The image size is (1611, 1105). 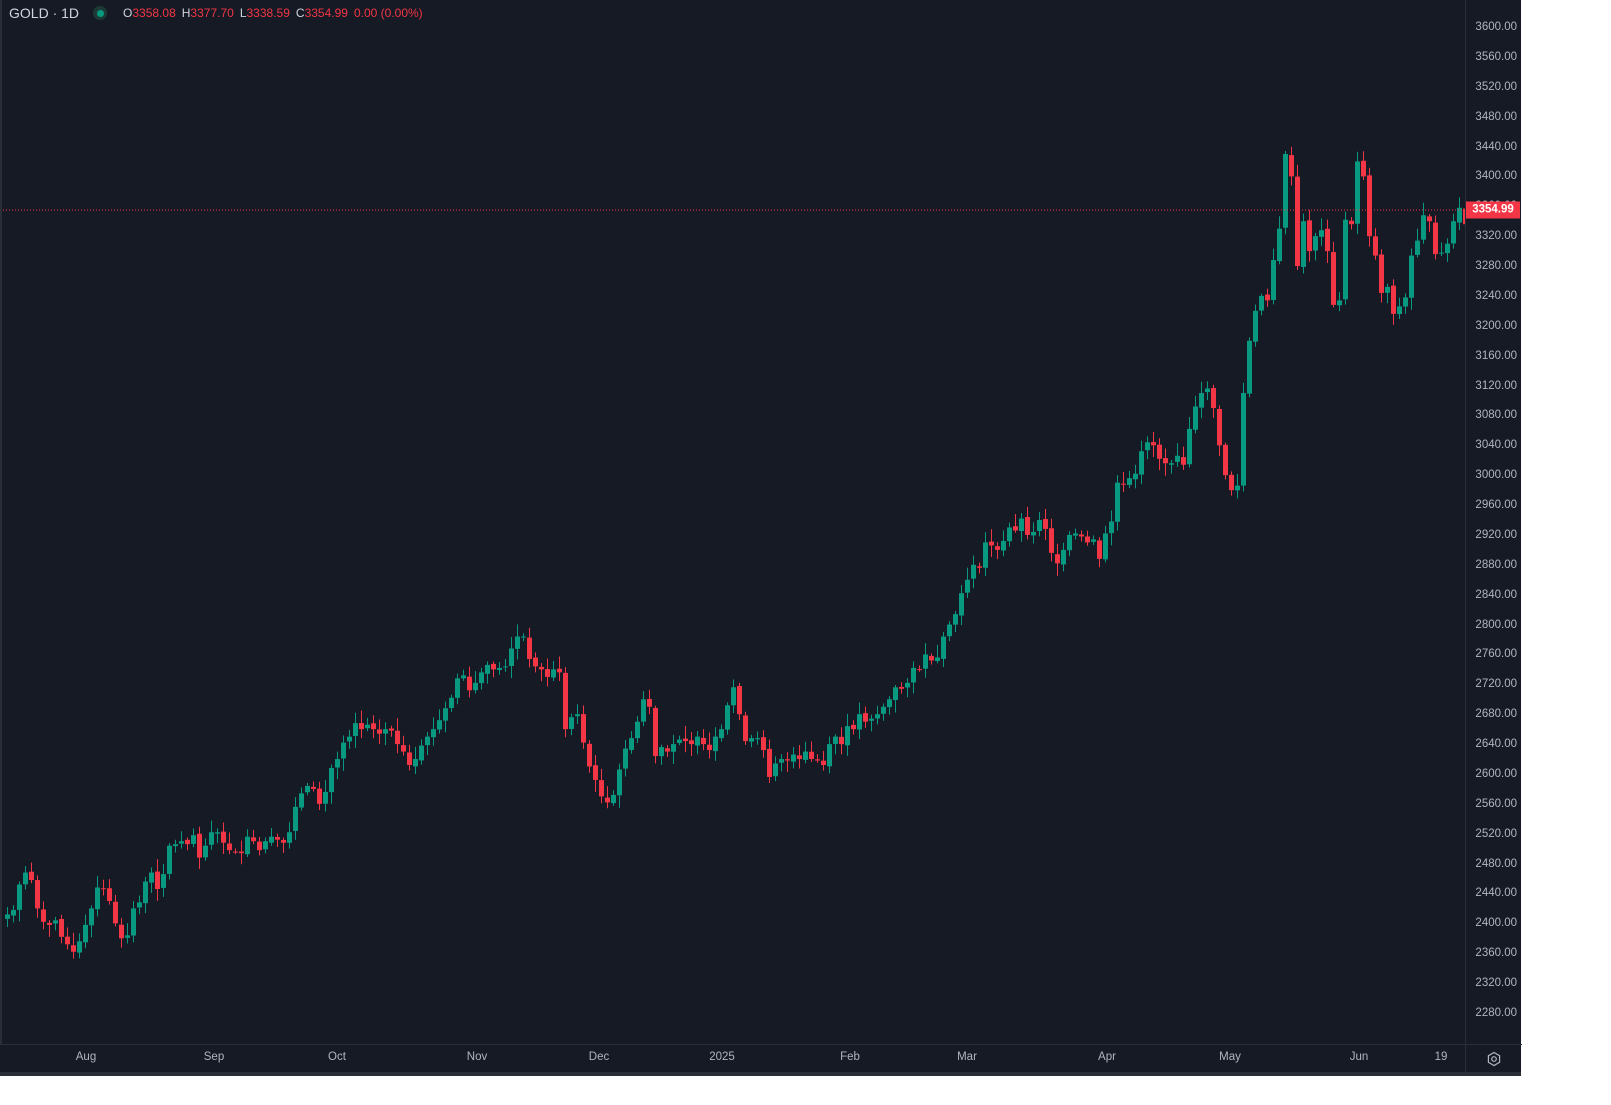 What do you see at coordinates (1496, 56) in the screenshot?
I see `price-tick: 3560.00` at bounding box center [1496, 56].